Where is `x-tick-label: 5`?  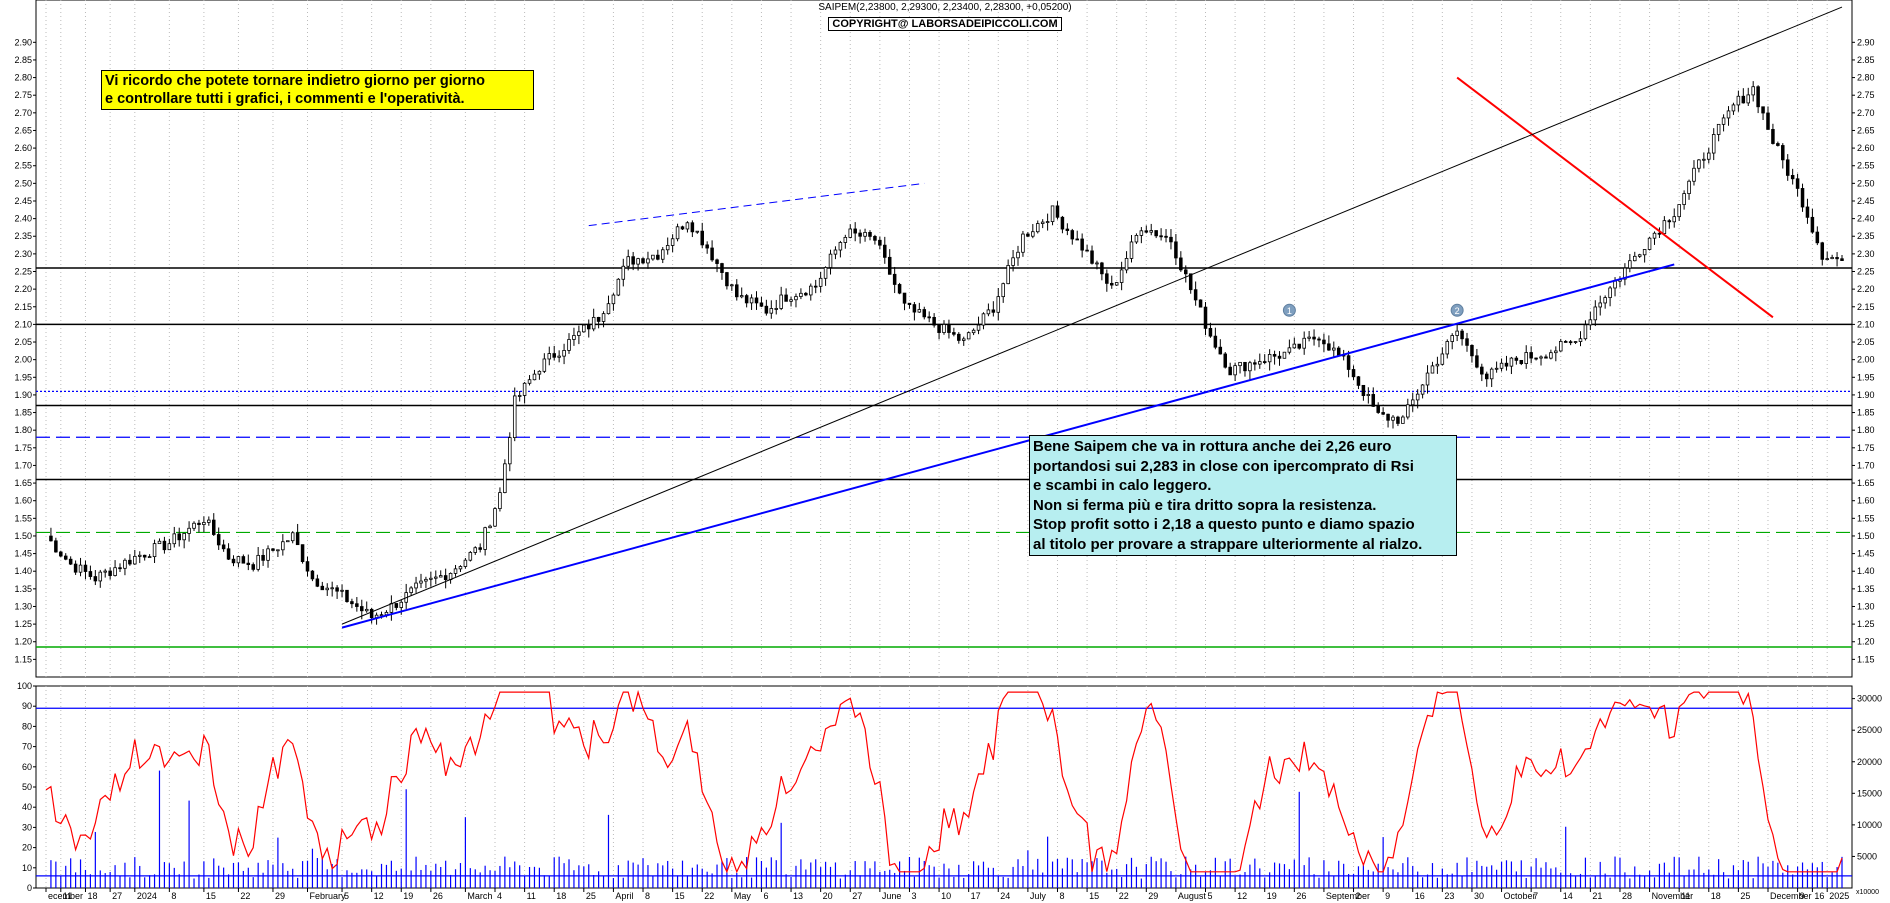 x-tick-label: 5 is located at coordinates (346, 896).